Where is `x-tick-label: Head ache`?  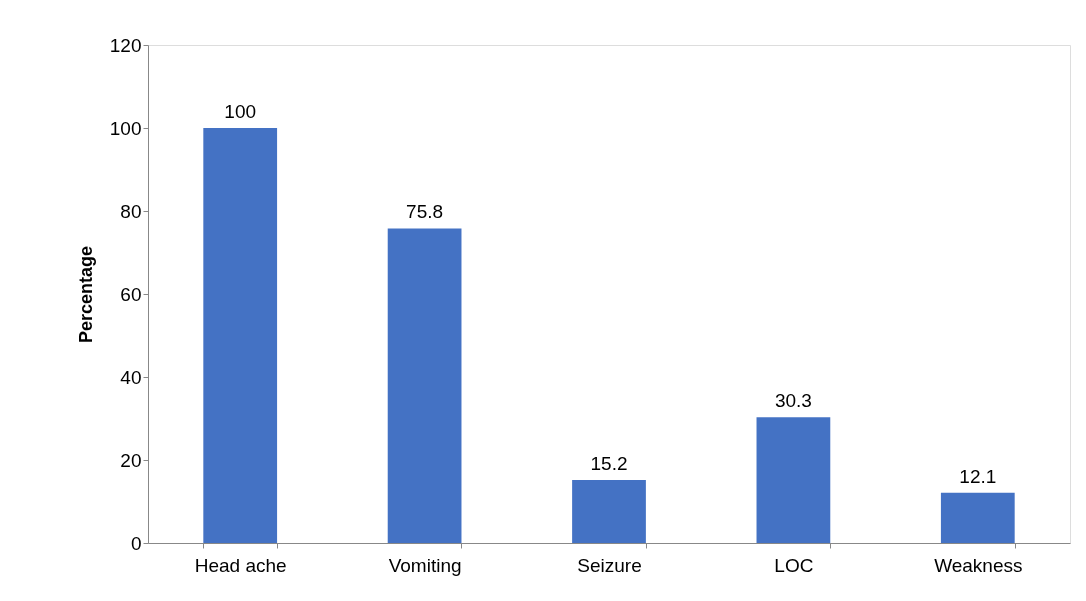
x-tick-label: Head ache is located at coordinates (240, 565).